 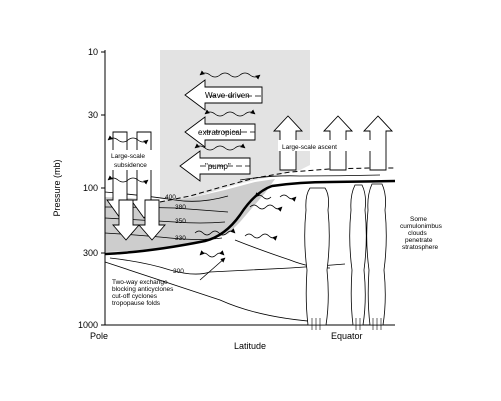 What do you see at coordinates (178, 271) in the screenshot?
I see `isentrope-300-label: 300` at bounding box center [178, 271].